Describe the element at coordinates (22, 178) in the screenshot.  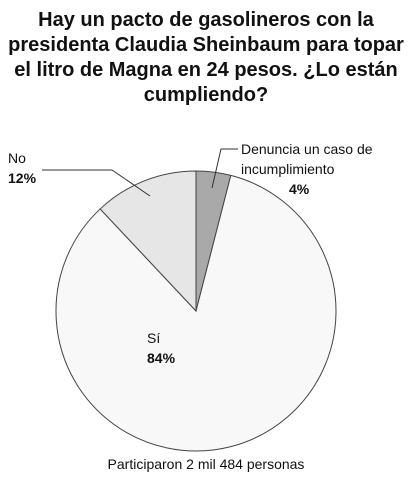
I see `value-label: 12%` at that location.